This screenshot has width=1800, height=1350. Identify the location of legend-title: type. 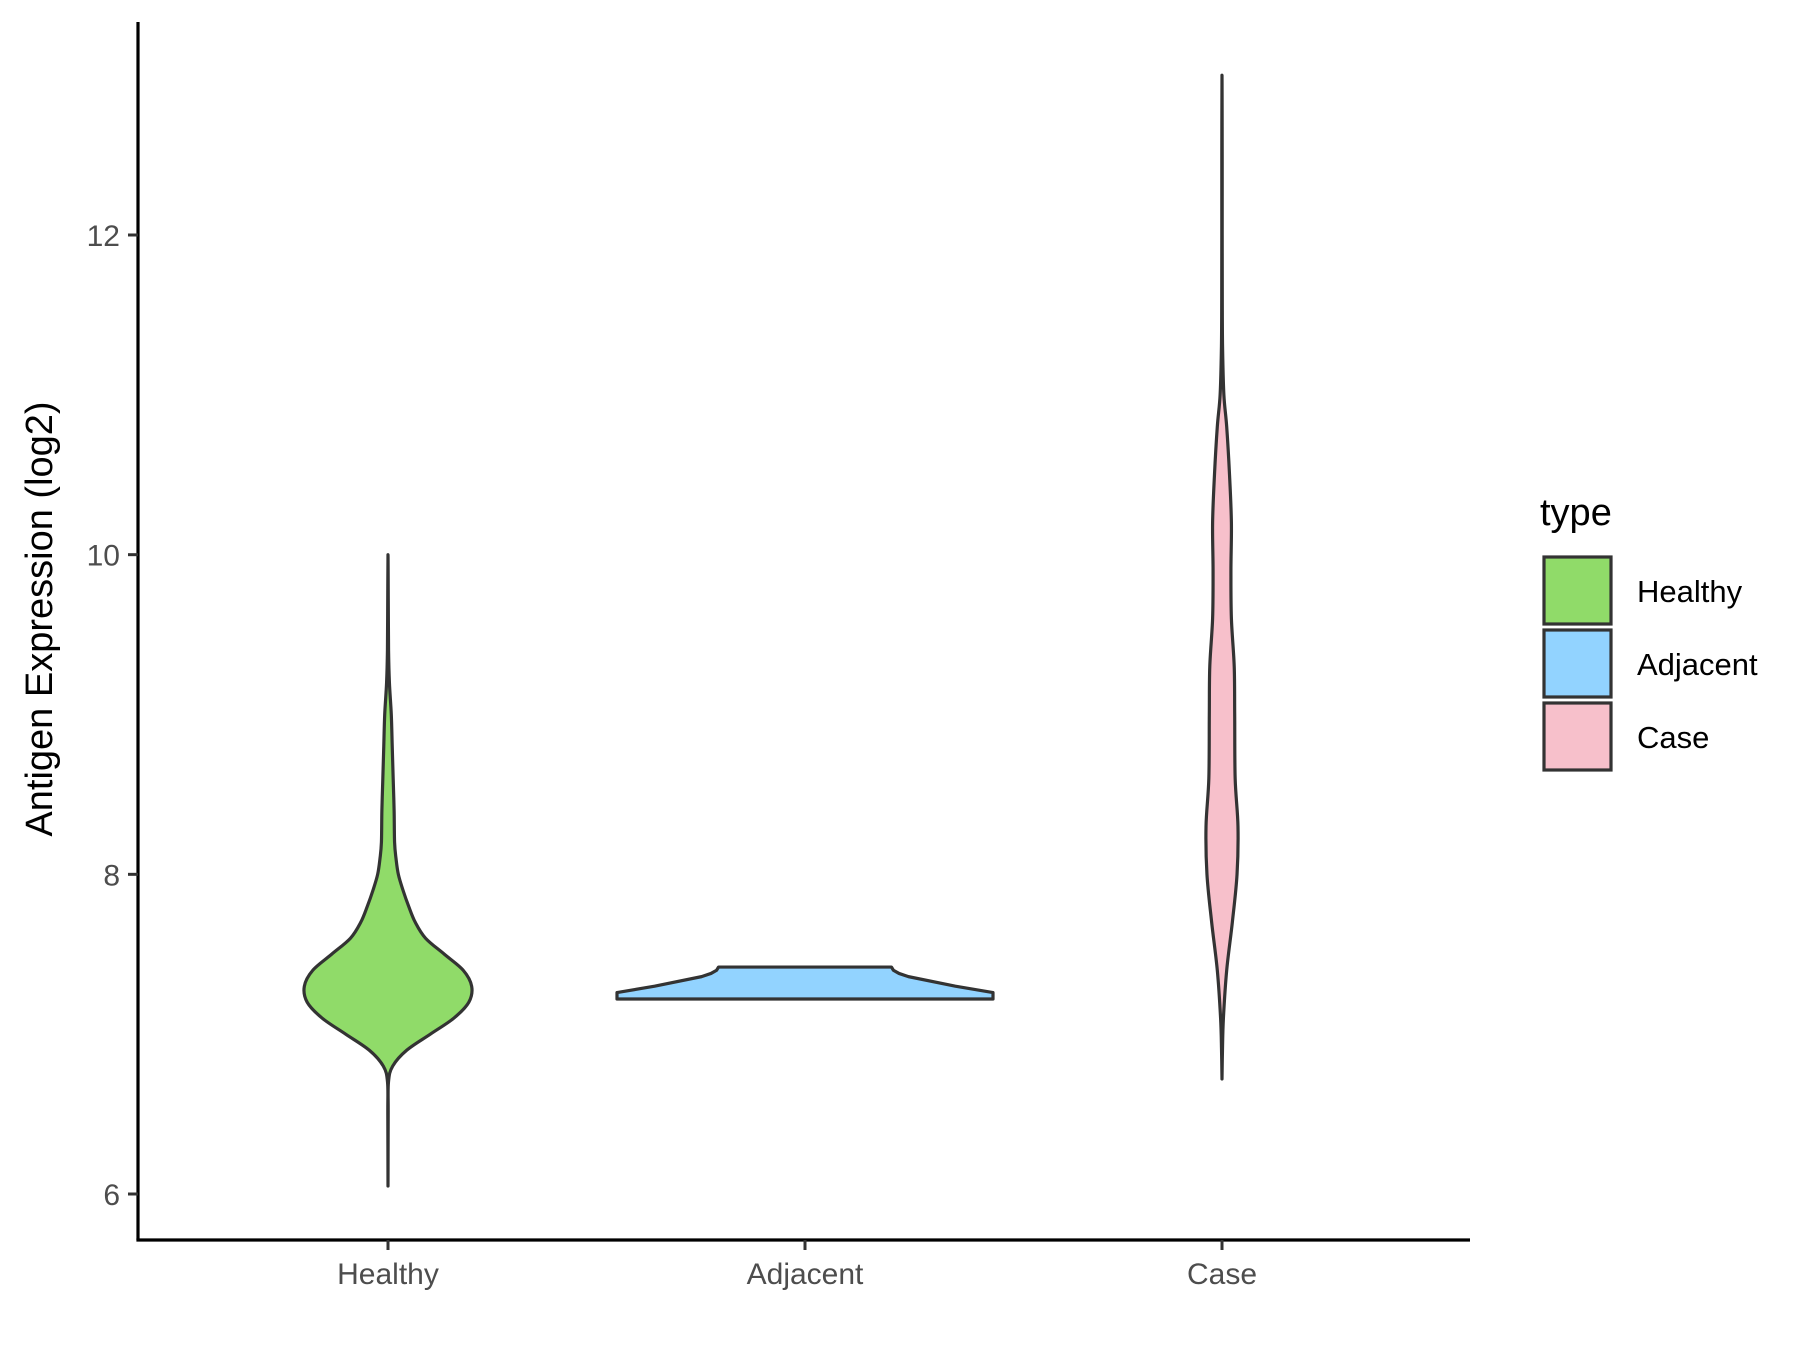
(1576, 513).